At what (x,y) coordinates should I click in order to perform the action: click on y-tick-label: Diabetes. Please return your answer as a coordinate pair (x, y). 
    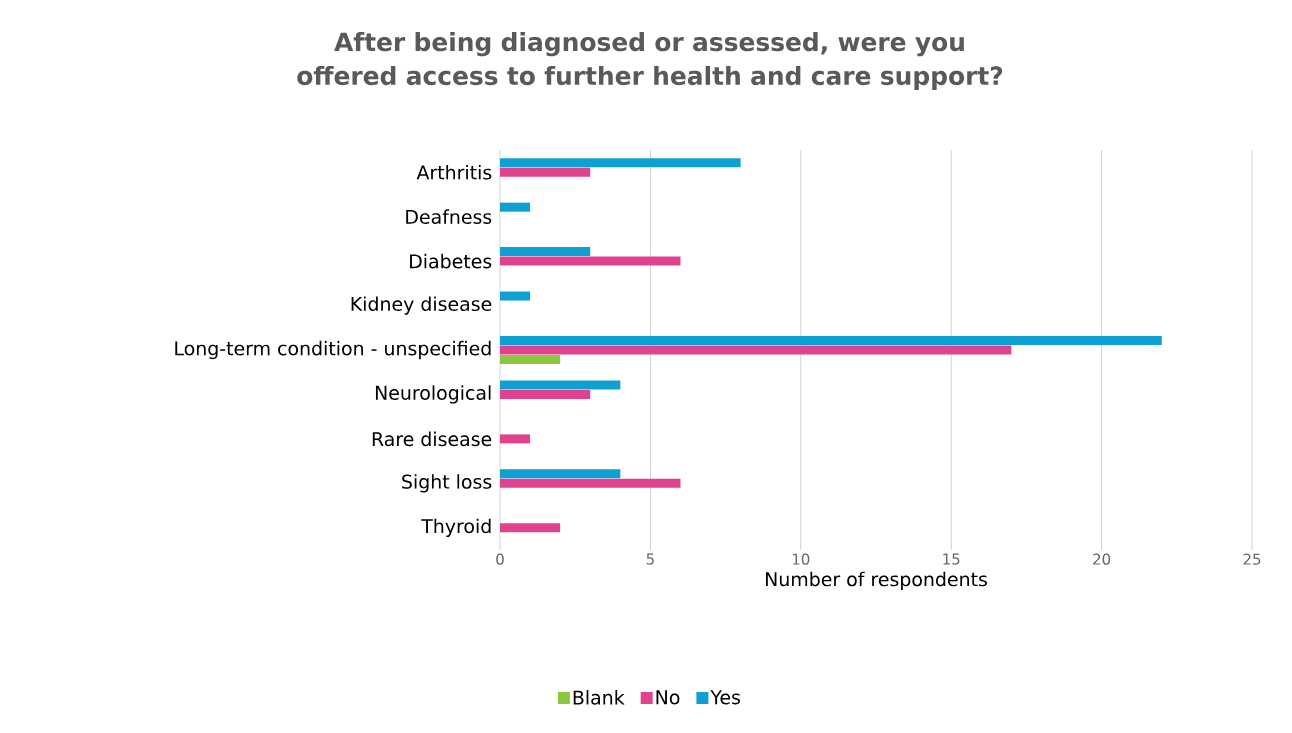
    Looking at the image, I should click on (451, 261).